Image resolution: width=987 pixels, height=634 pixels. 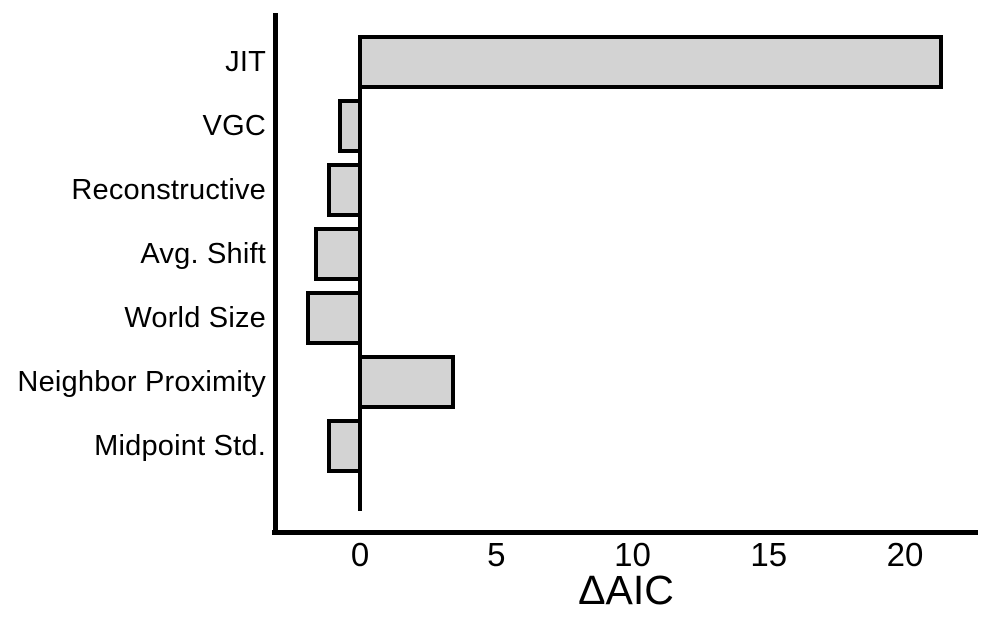 What do you see at coordinates (407, 382) in the screenshot?
I see `bar-neighbor-proximity` at bounding box center [407, 382].